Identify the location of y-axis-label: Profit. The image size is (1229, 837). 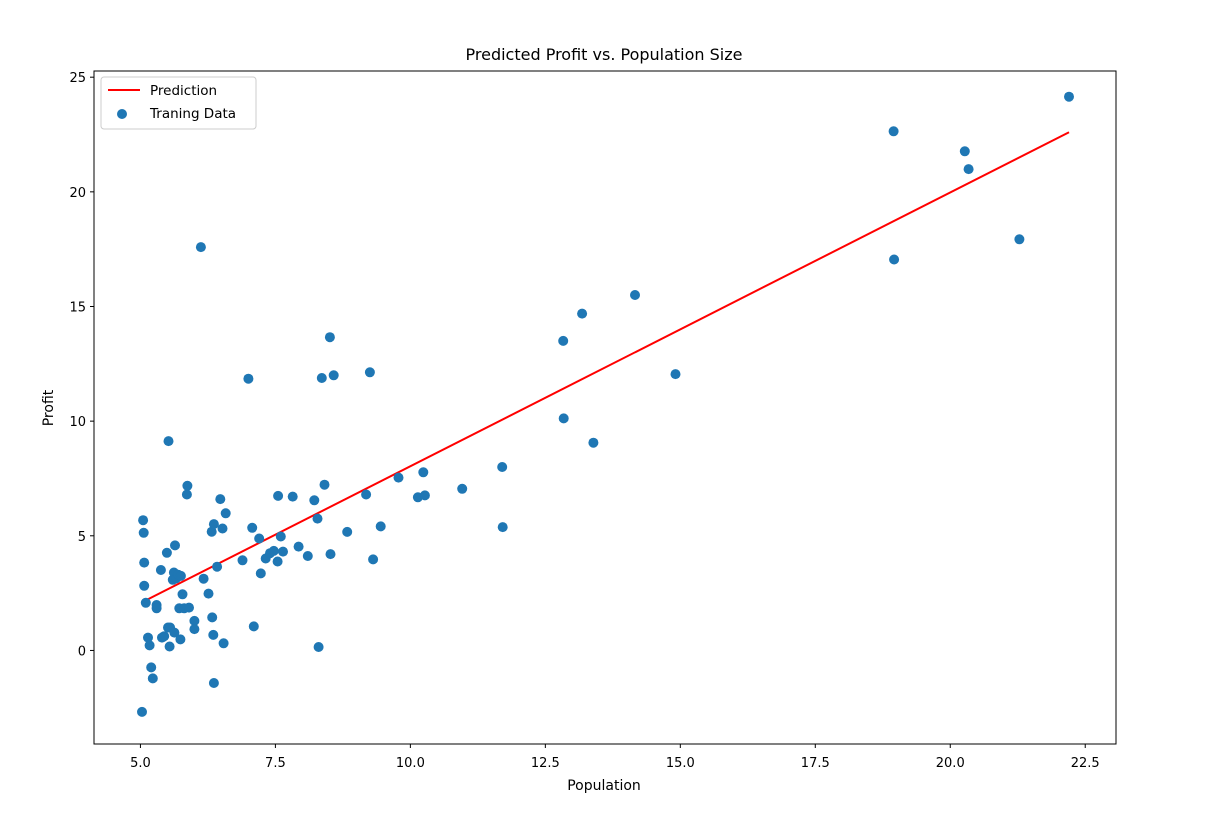
(49, 407).